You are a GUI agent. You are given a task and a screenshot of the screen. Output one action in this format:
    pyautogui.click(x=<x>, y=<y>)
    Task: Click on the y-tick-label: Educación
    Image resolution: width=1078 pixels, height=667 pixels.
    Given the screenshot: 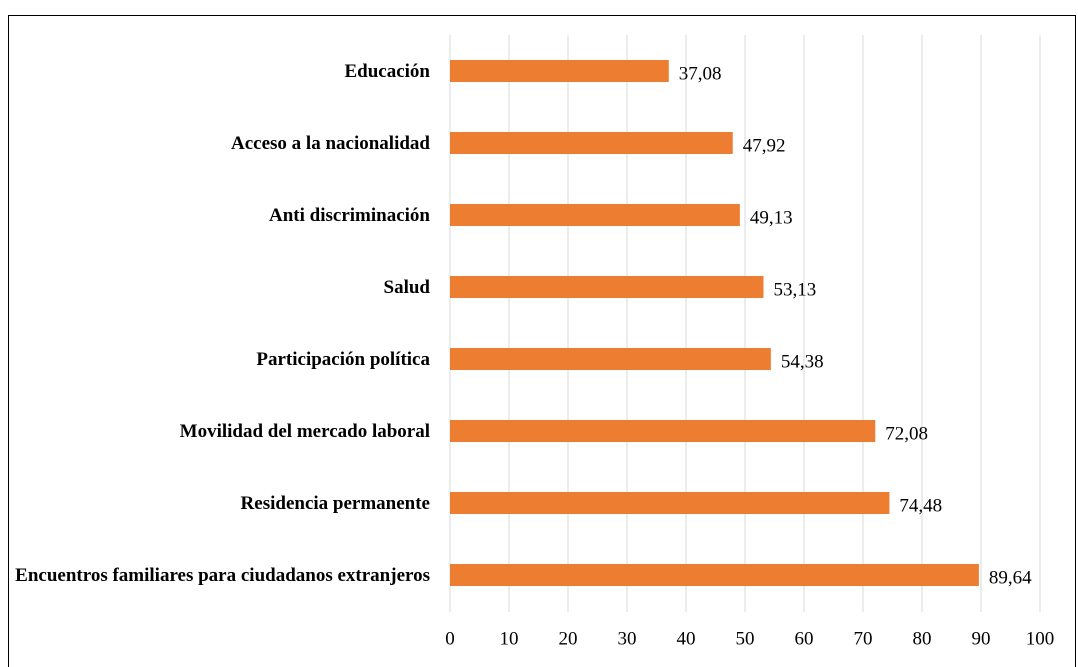 What is the action you would take?
    pyautogui.click(x=387, y=71)
    